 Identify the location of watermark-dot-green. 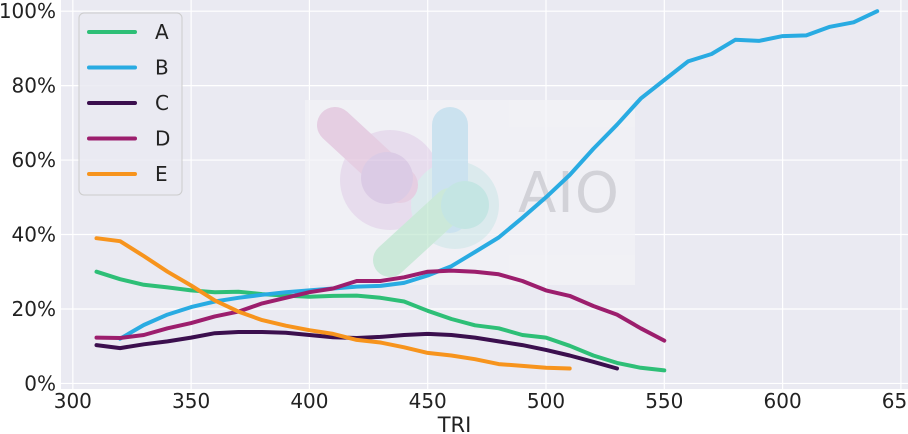
(465, 205).